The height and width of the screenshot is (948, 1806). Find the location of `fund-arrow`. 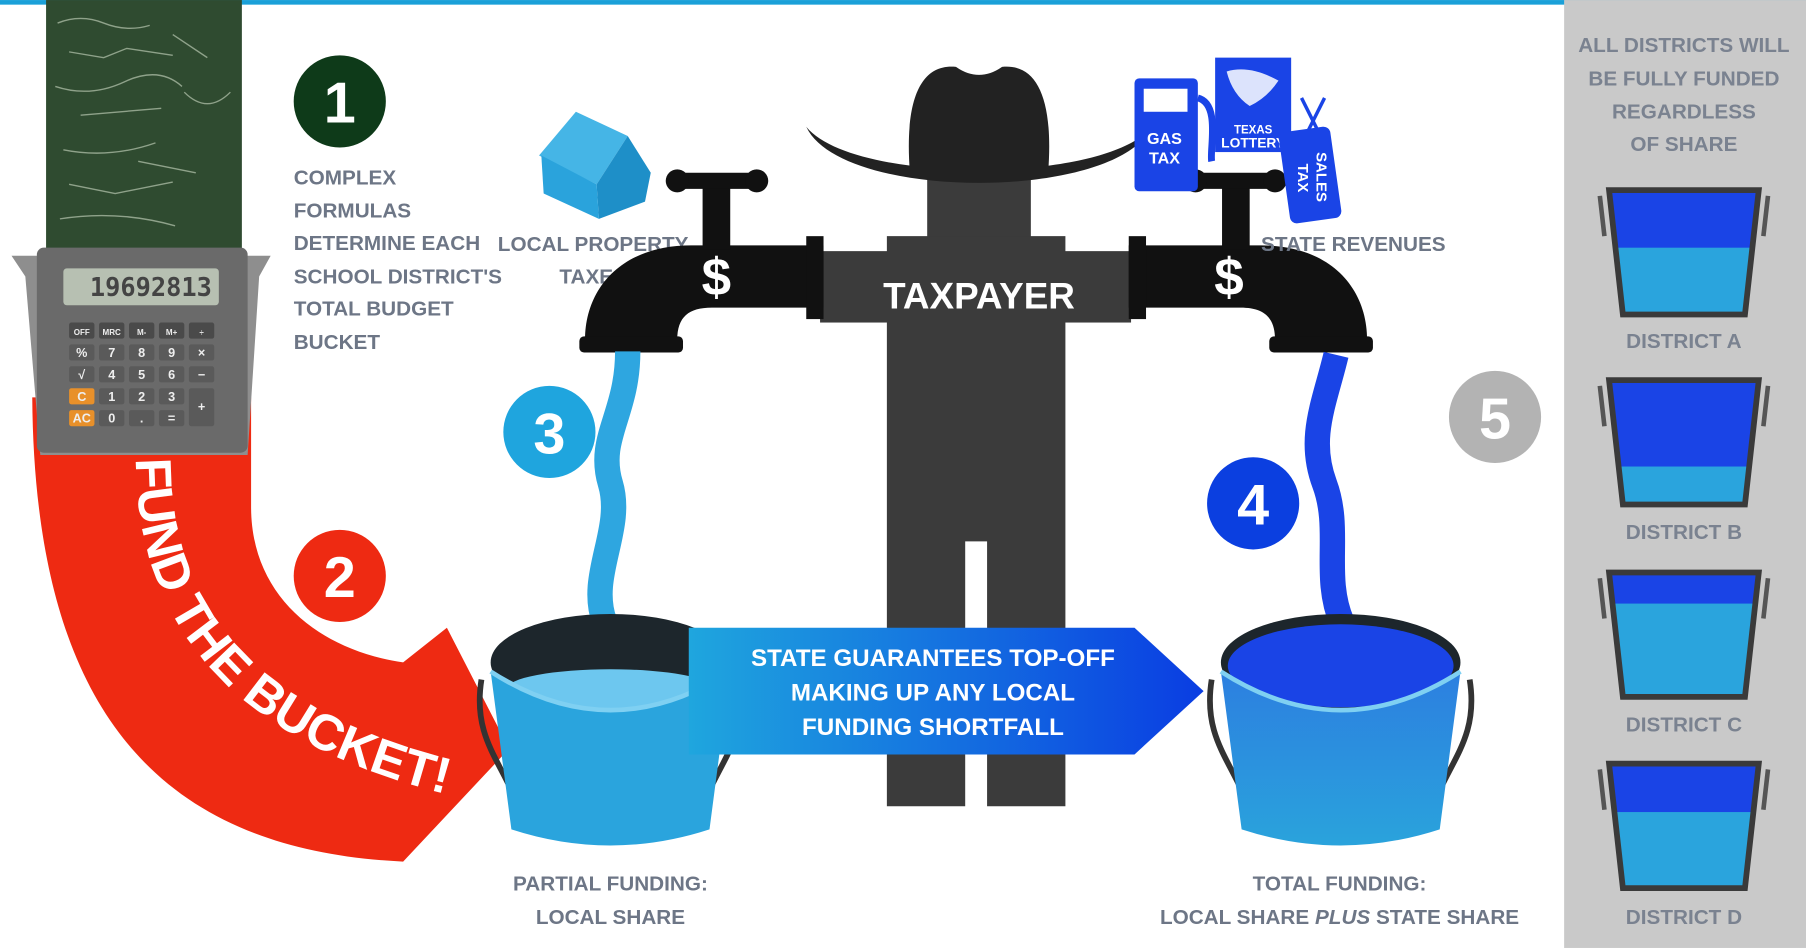

fund-arrow is located at coordinates (271, 629).